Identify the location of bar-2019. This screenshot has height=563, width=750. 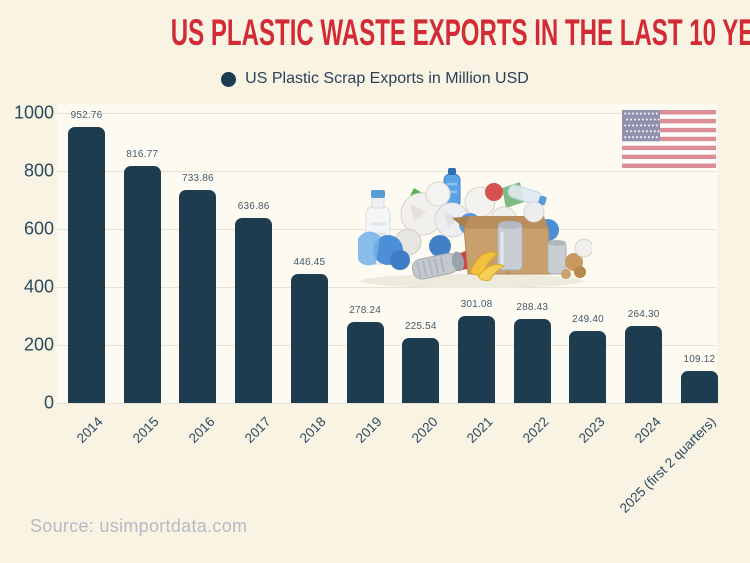
(365, 362).